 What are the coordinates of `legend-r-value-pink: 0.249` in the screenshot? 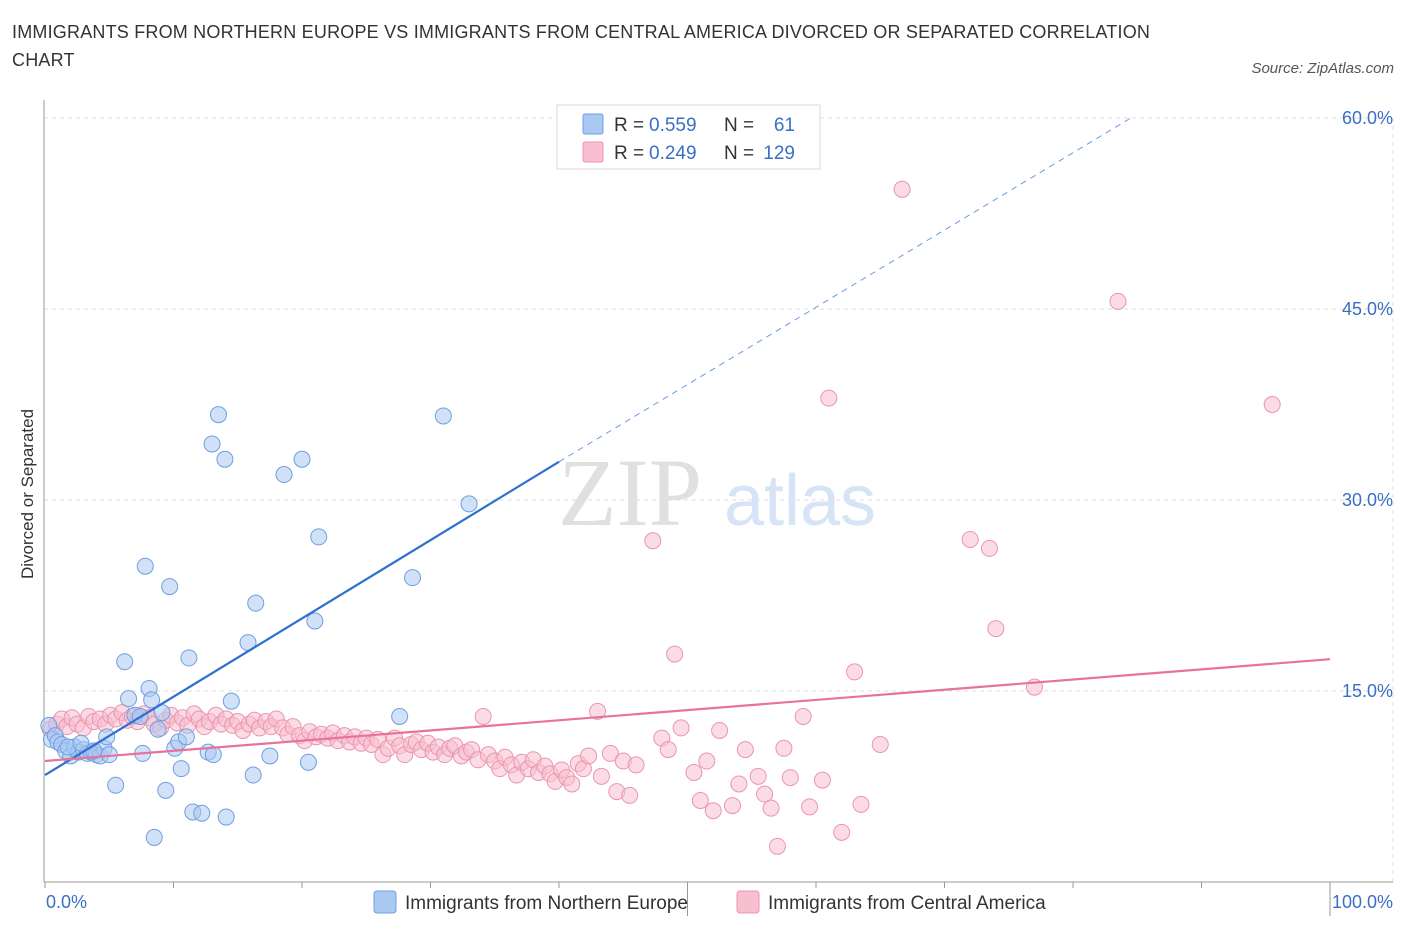 It's located at (673, 153).